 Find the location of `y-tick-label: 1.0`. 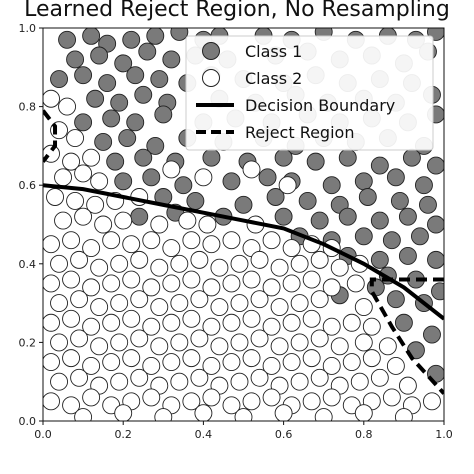

y-tick-label: 1.0 is located at coordinates (28, 28).